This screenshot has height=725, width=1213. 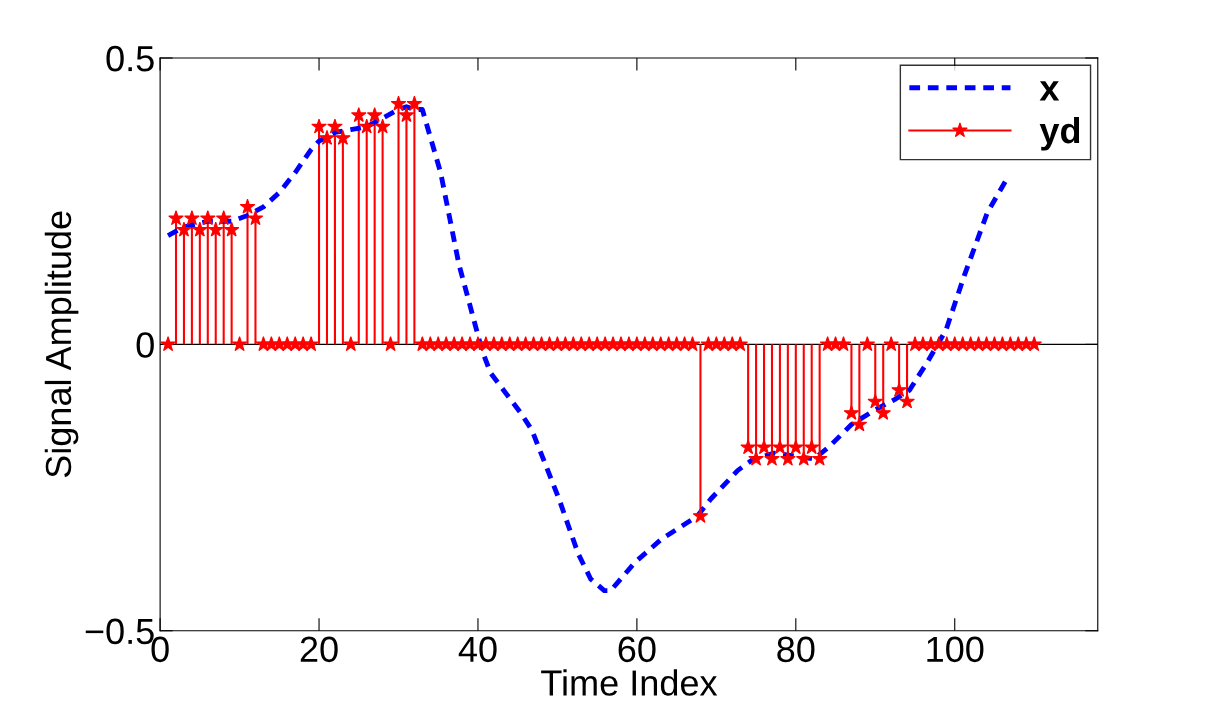 What do you see at coordinates (955, 649) in the screenshot?
I see `x-tick-label: 100` at bounding box center [955, 649].